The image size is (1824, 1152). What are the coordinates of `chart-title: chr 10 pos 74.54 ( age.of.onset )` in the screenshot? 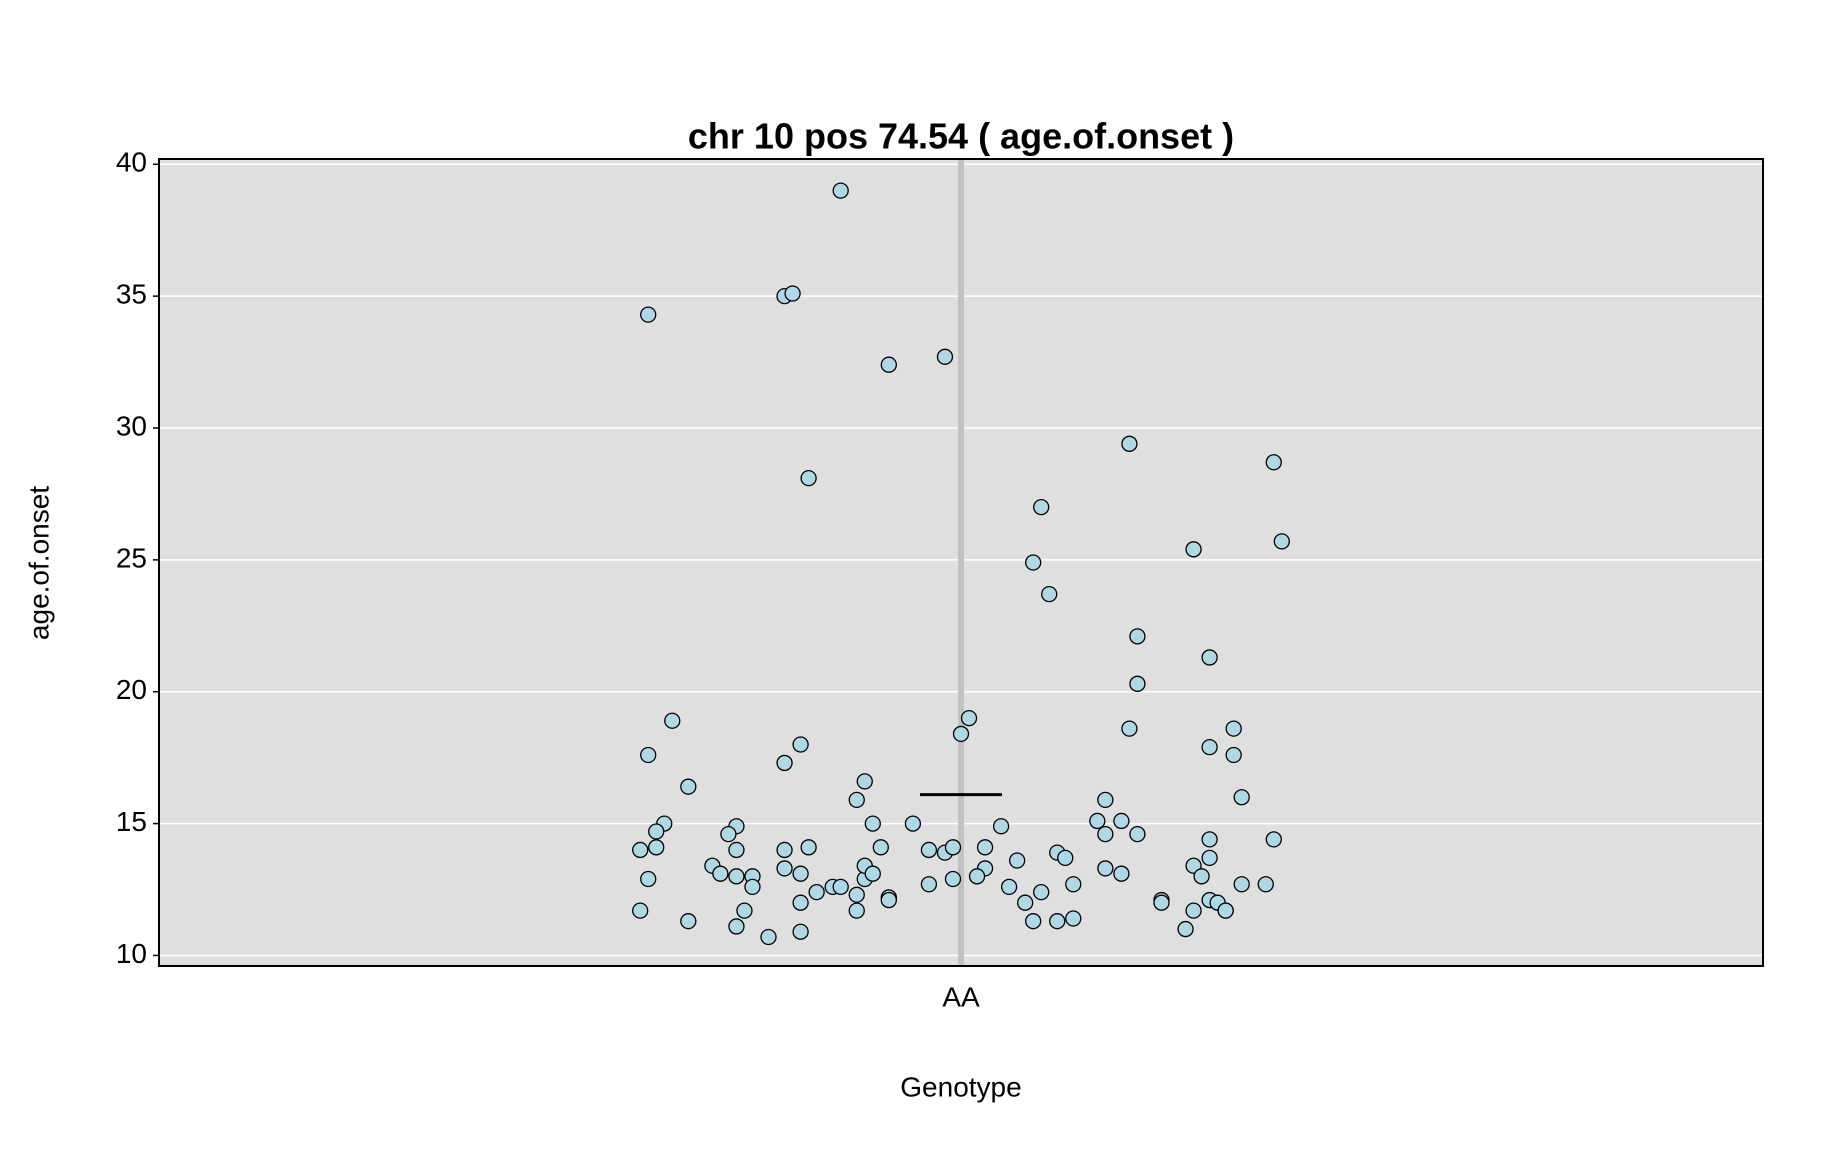 It's located at (961, 136).